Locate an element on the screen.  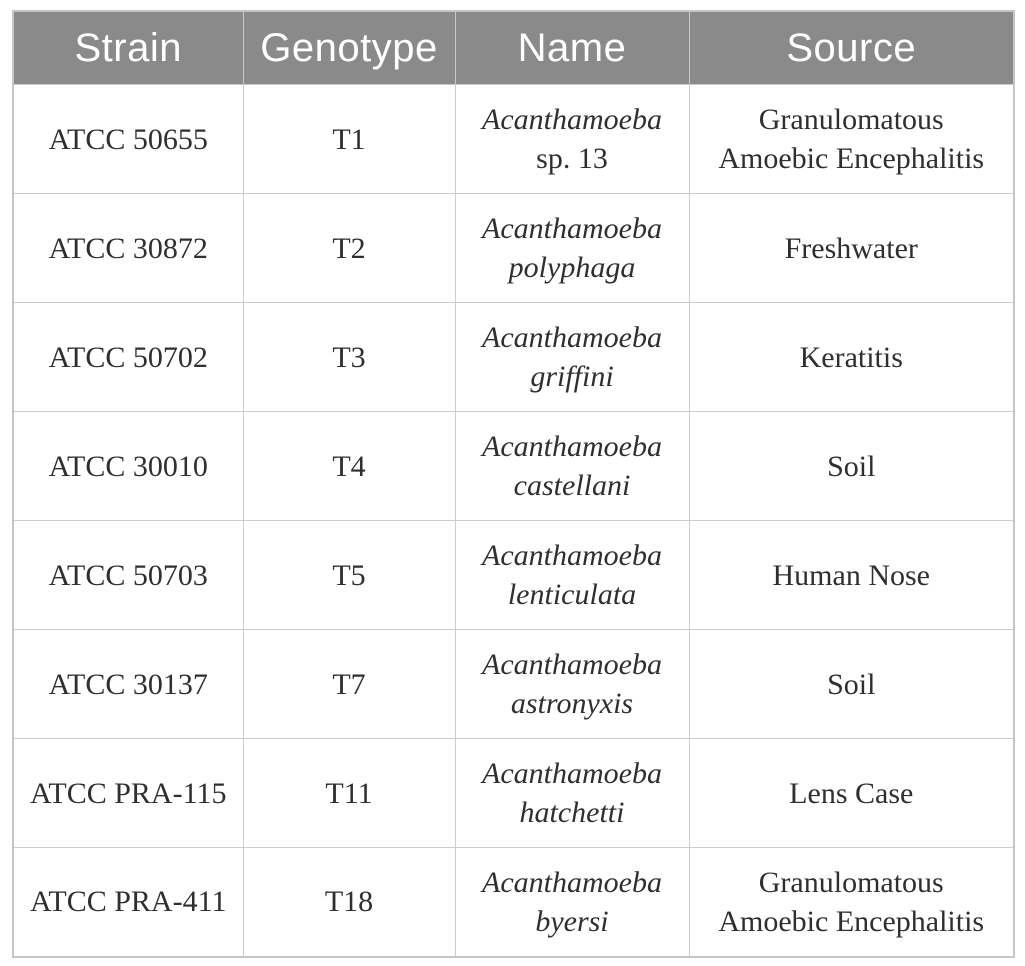
cell-name: Acanthamoeba polyphaga is located at coordinates (572, 248).